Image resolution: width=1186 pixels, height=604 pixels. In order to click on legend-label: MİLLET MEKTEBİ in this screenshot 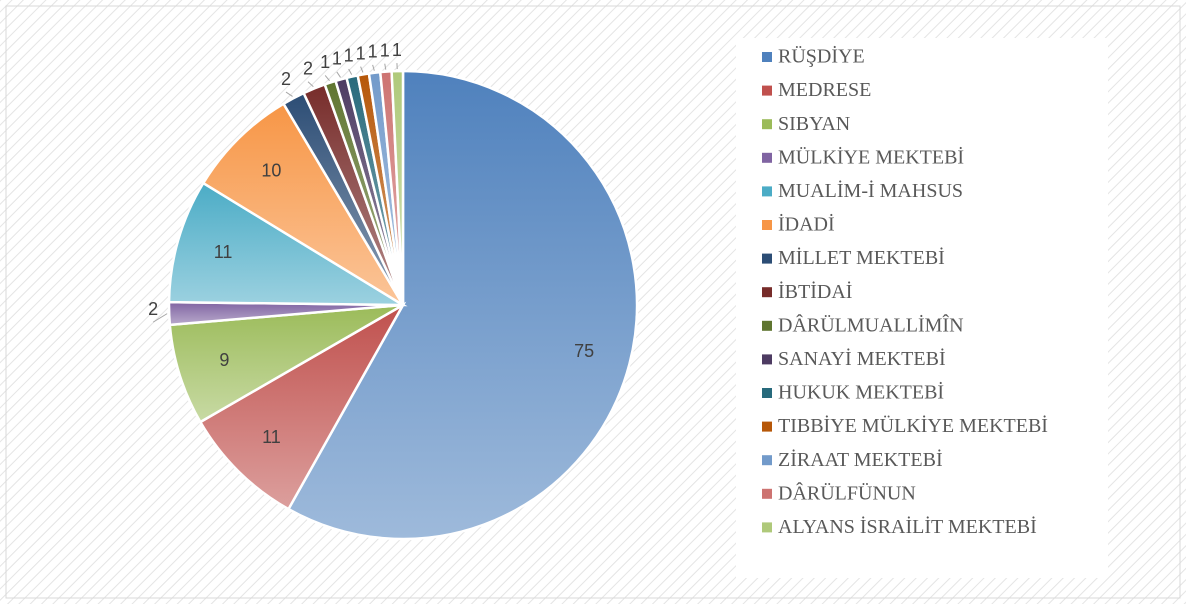, I will do `click(861, 257)`.